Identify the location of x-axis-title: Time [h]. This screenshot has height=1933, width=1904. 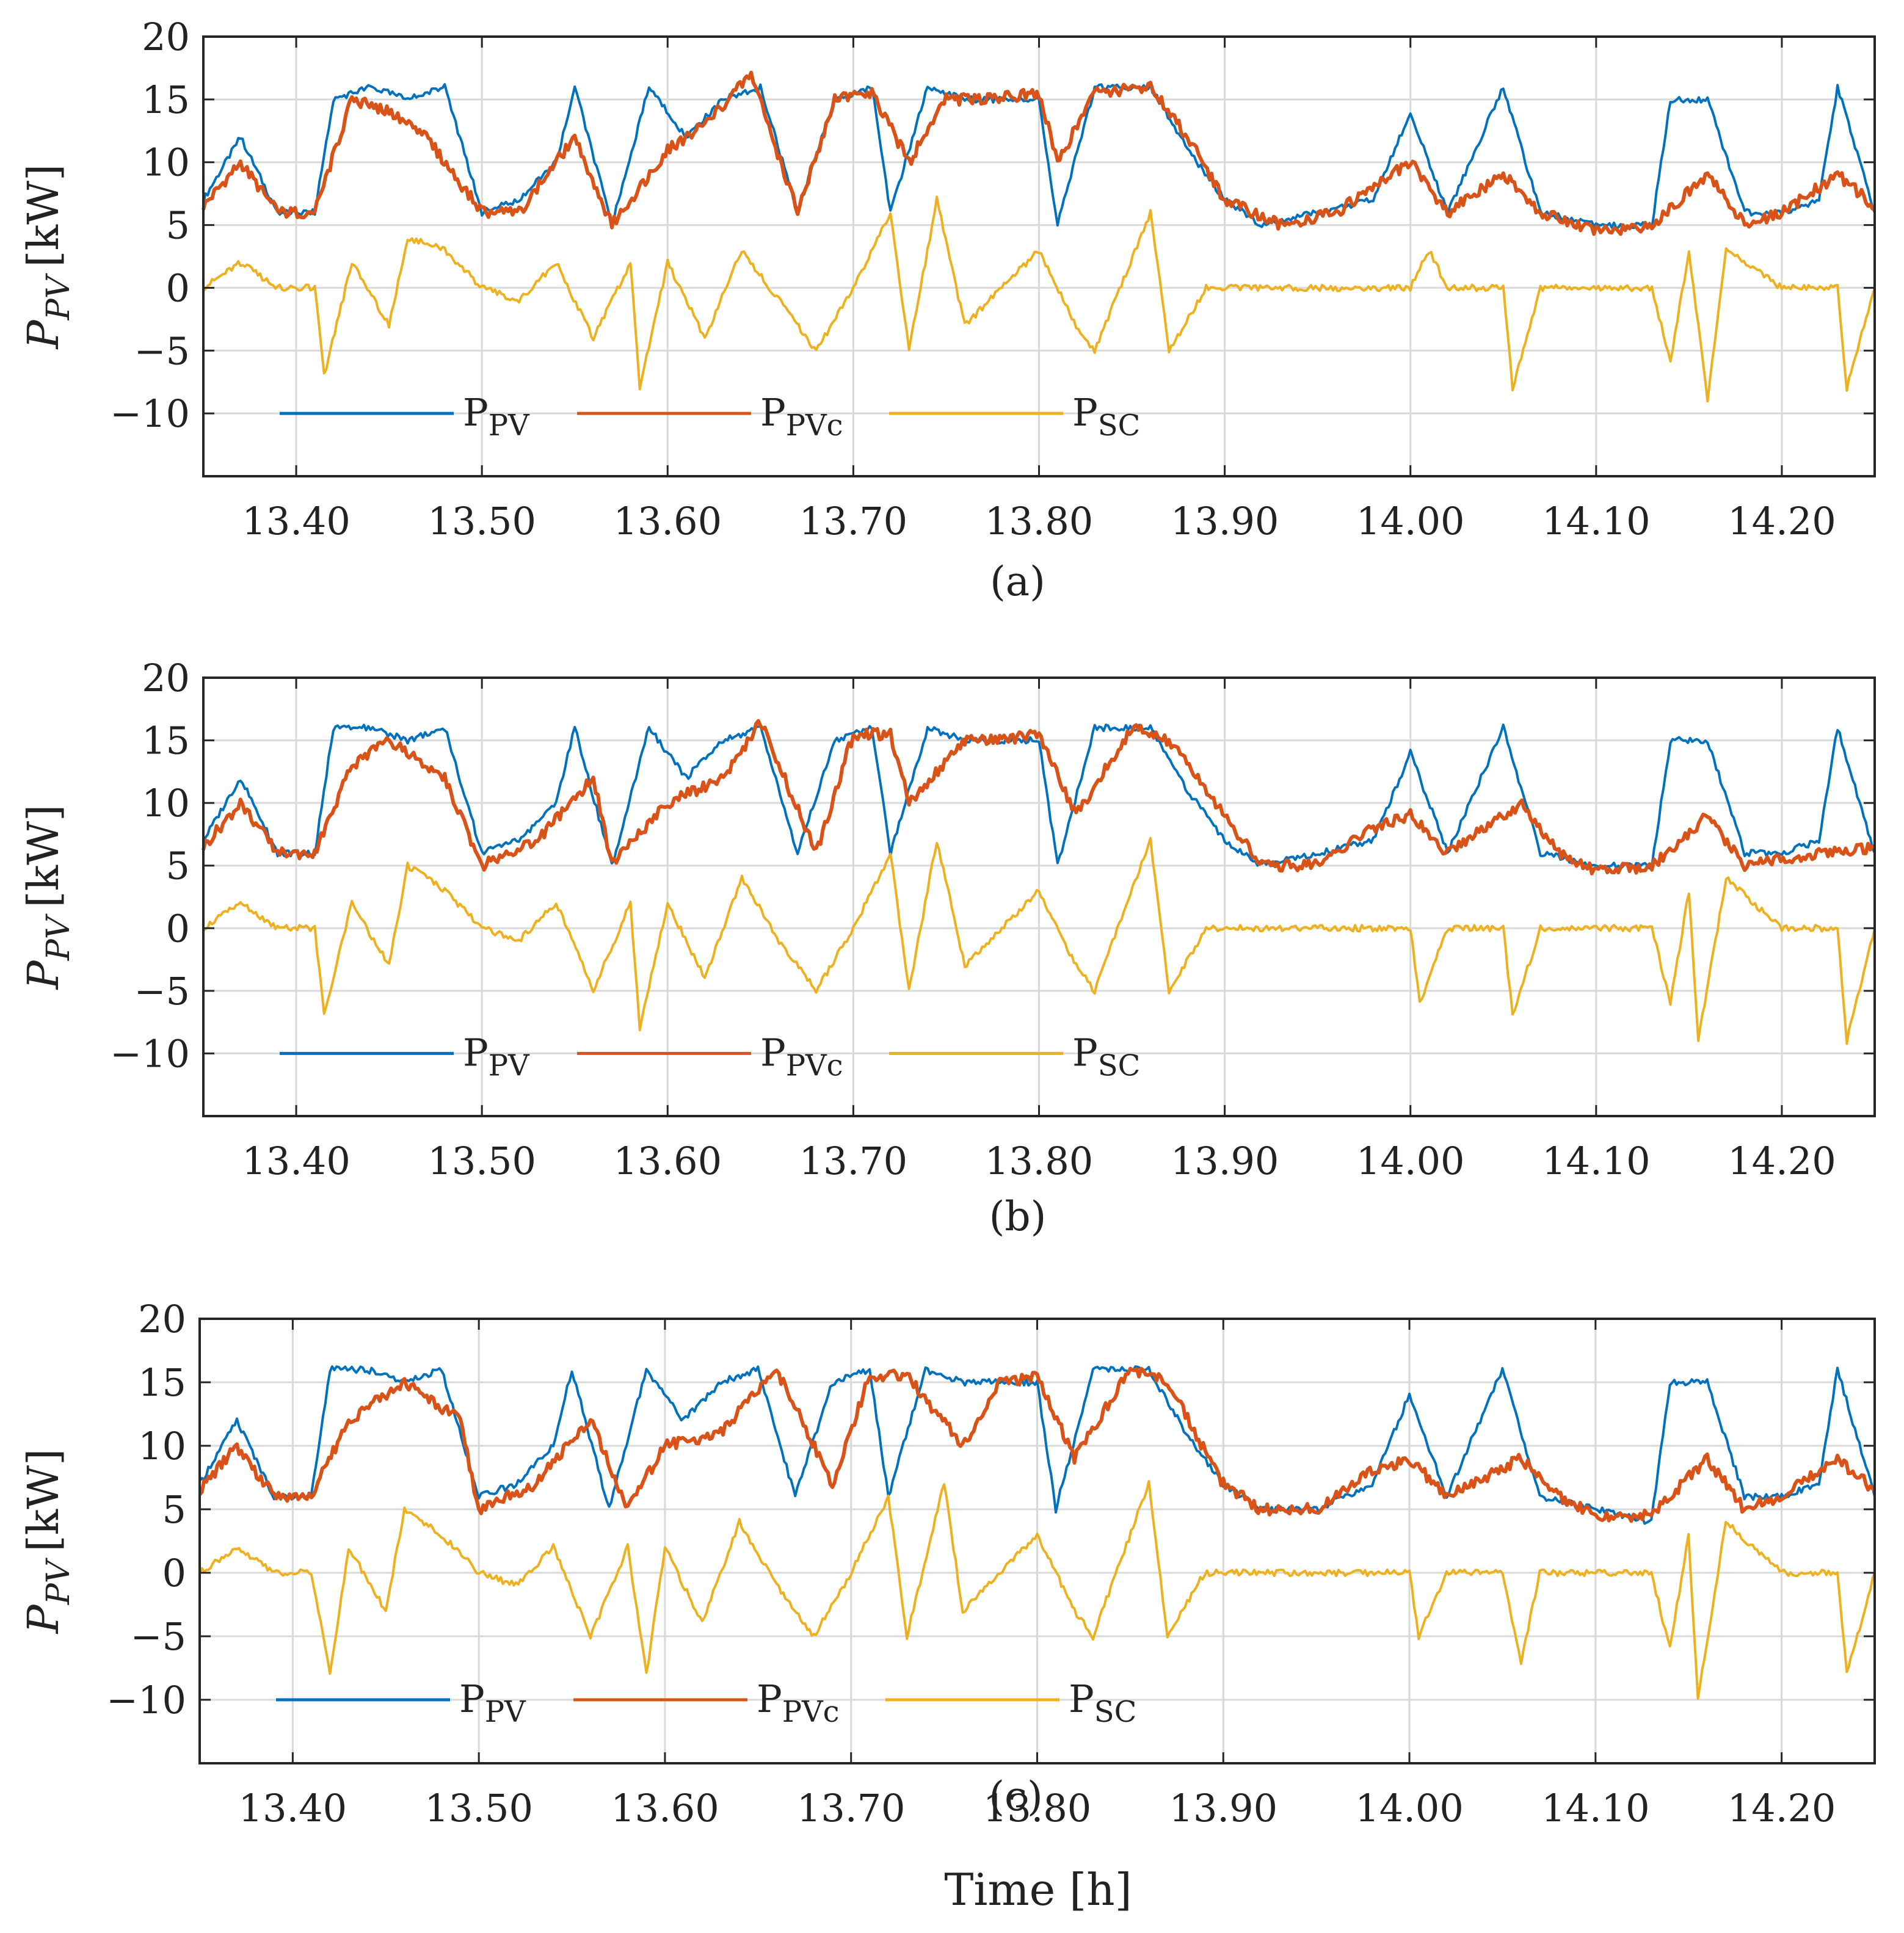
(1038, 1890).